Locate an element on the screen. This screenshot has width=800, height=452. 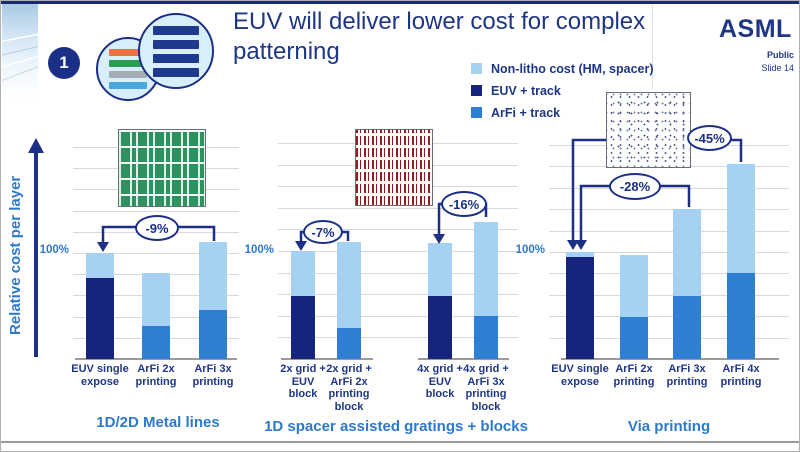
caption-via-printing: Via printing is located at coordinates (669, 426).